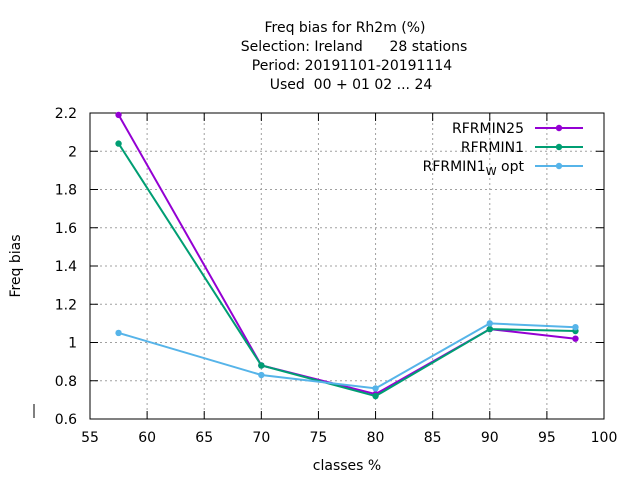 Image resolution: width=640 pixels, height=480 pixels. I want to click on x-axis-label: classes %, so click(347, 466).